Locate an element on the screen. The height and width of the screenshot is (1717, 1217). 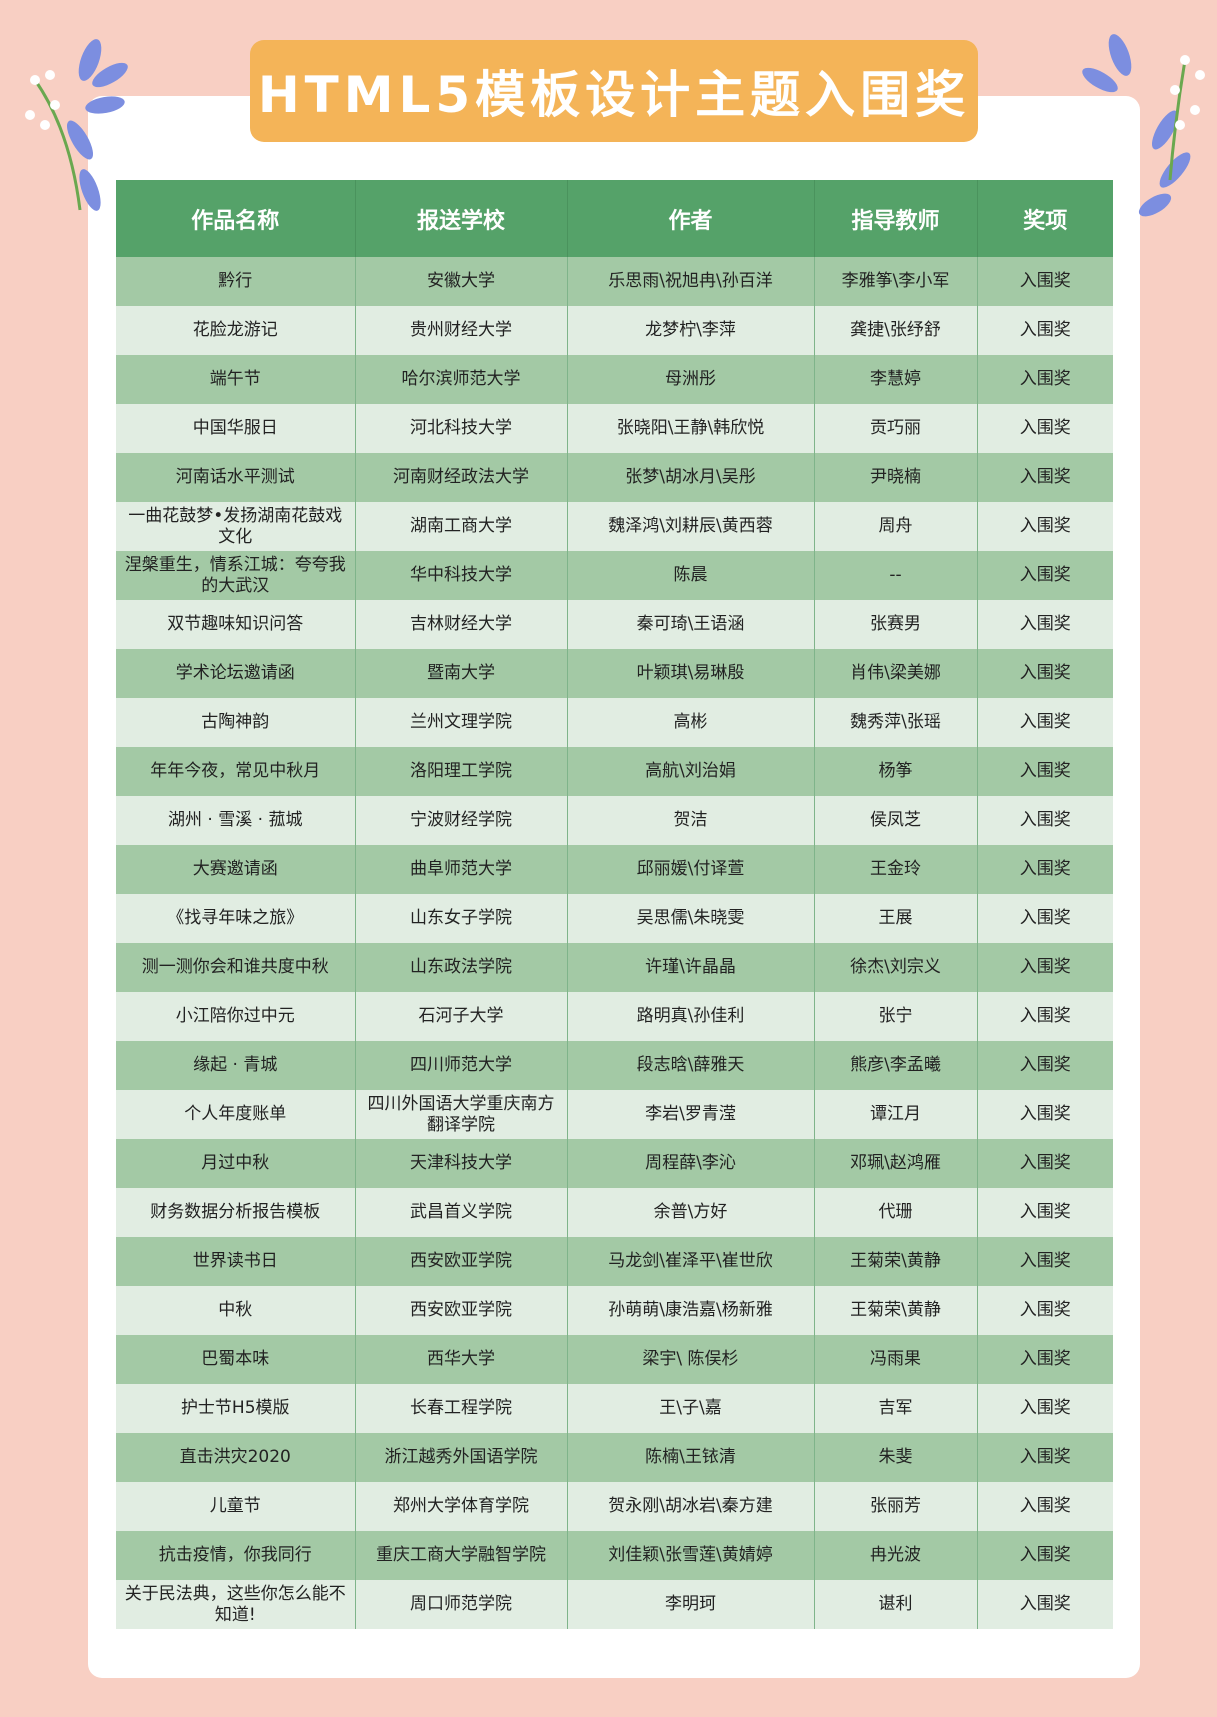
cell-work-name: 儿童节 is located at coordinates (236, 1506).